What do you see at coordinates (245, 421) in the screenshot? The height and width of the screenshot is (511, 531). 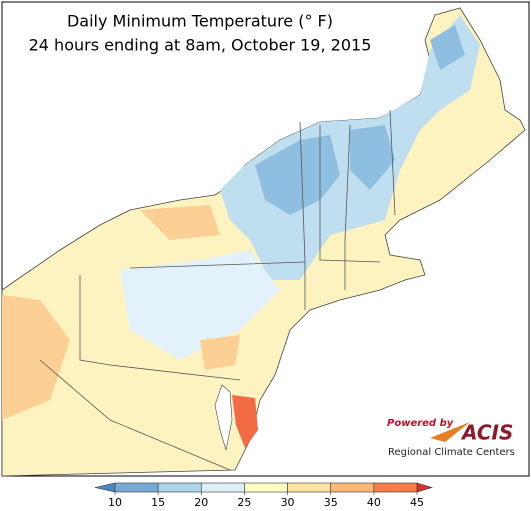 I see `hot-region` at bounding box center [245, 421].